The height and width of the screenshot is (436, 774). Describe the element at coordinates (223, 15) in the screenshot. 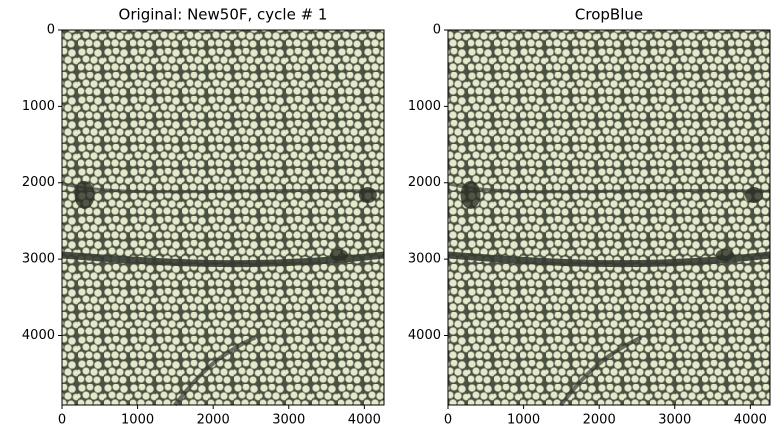

I see `panel-title: Original: New50F, cycle # 1` at that location.